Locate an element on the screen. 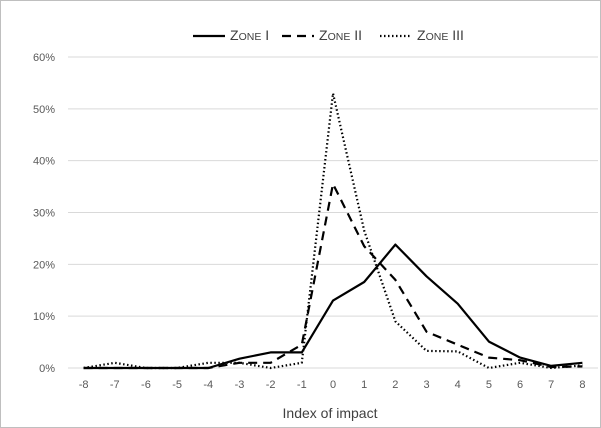 The width and height of the screenshot is (601, 428). x-tick-label: 5 is located at coordinates (489, 385).